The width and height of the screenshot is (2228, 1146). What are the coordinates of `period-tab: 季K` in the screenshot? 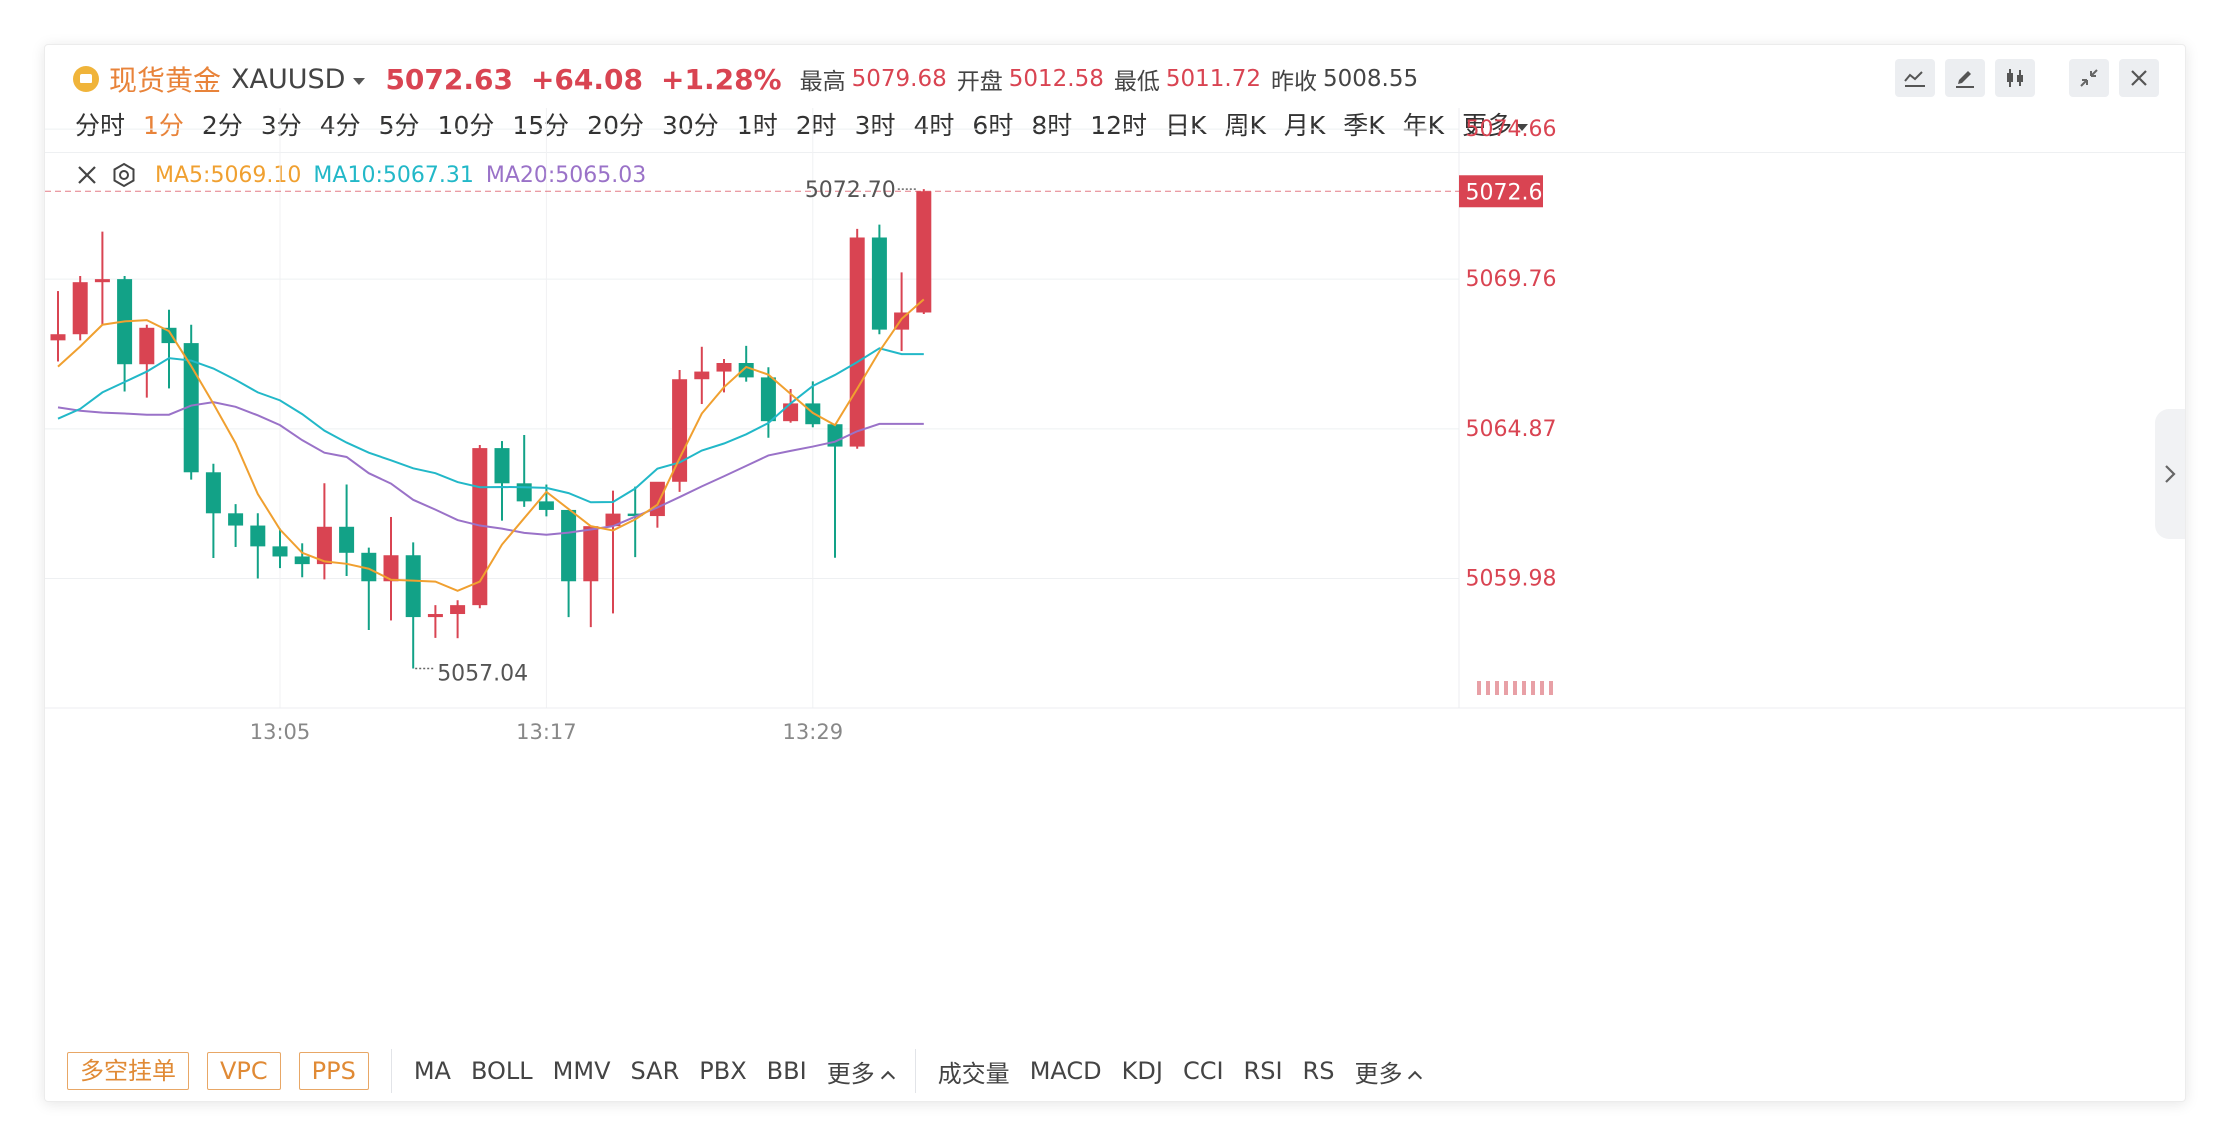 It's located at (1364, 125).